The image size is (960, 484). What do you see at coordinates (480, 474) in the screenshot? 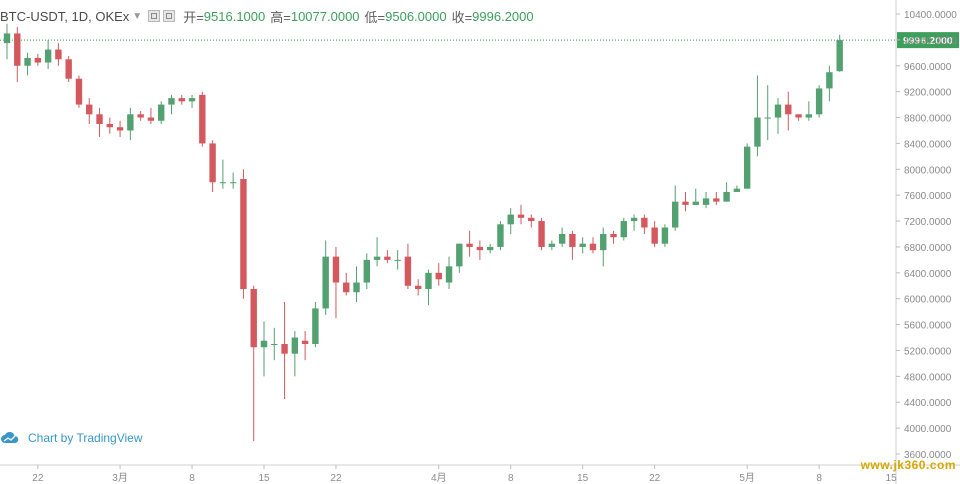
I see `x-axis: 22 3月 8 15 22 4月 8 15 22 5月 8 15` at bounding box center [480, 474].